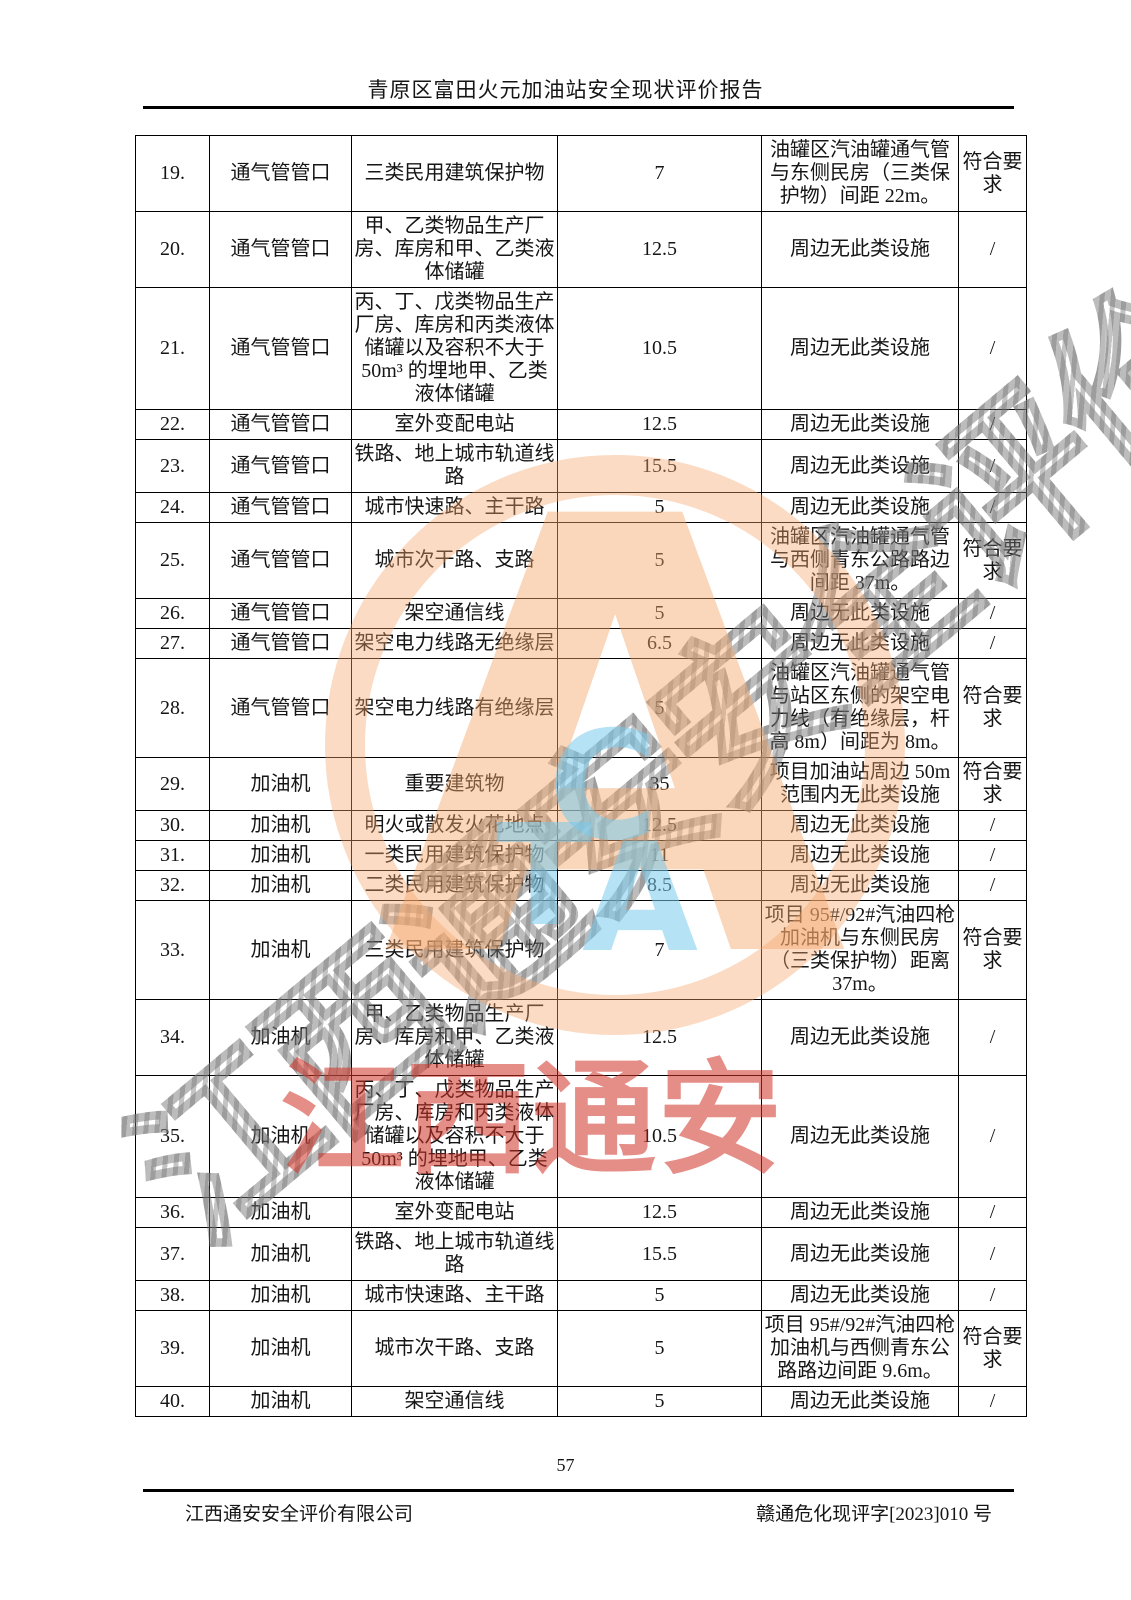 This screenshot has height=1600, width=1131. Describe the element at coordinates (659, 348) in the screenshot. I see `required-distance: 10.5` at that location.